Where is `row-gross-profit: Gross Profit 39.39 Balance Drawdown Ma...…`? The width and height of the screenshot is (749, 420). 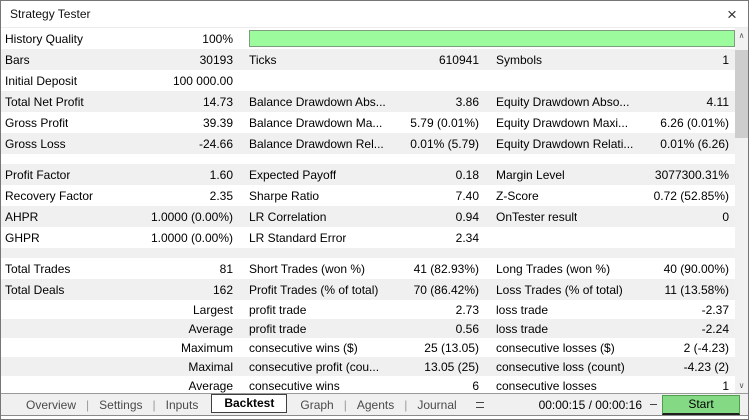 row-gross-profit: Gross Profit 39.39 Balance Drawdown Ma...… is located at coordinates (368, 122).